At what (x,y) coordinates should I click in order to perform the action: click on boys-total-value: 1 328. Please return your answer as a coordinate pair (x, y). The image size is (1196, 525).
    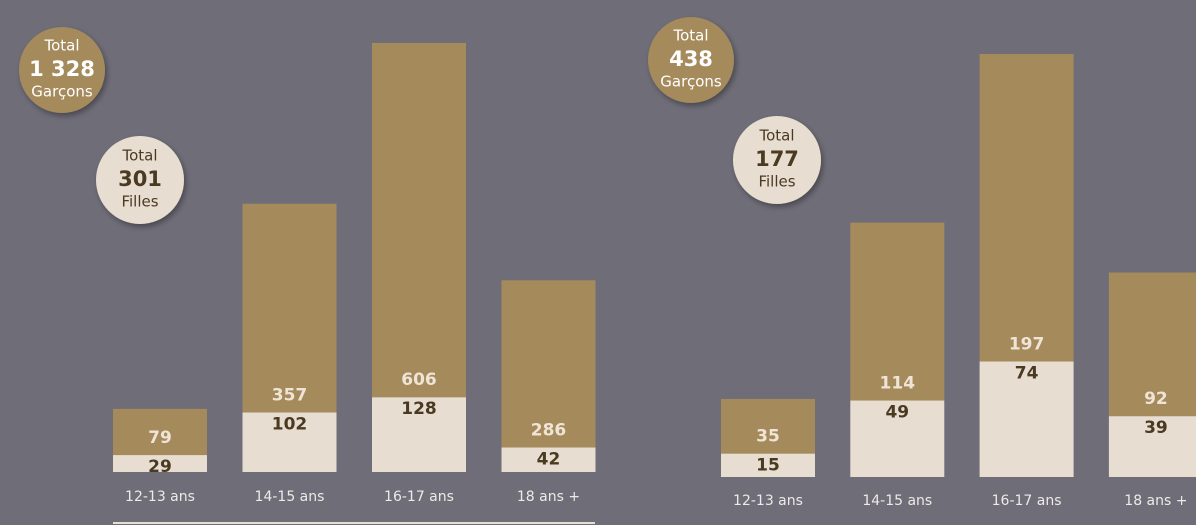
    Looking at the image, I should click on (62, 69).